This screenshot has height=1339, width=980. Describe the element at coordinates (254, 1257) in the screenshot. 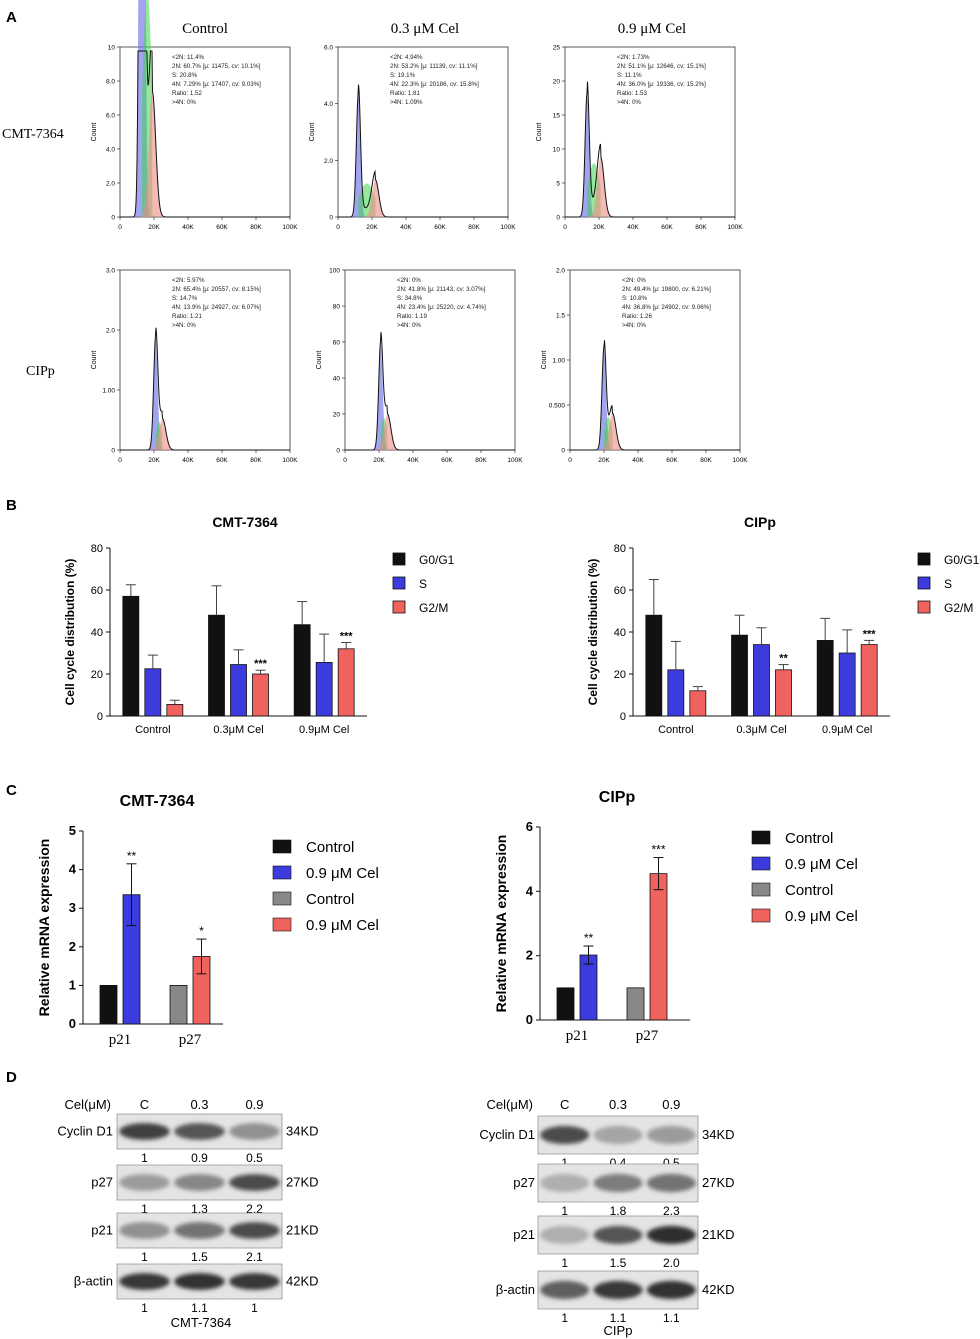

I see `band-quantification: 2.1` at that location.